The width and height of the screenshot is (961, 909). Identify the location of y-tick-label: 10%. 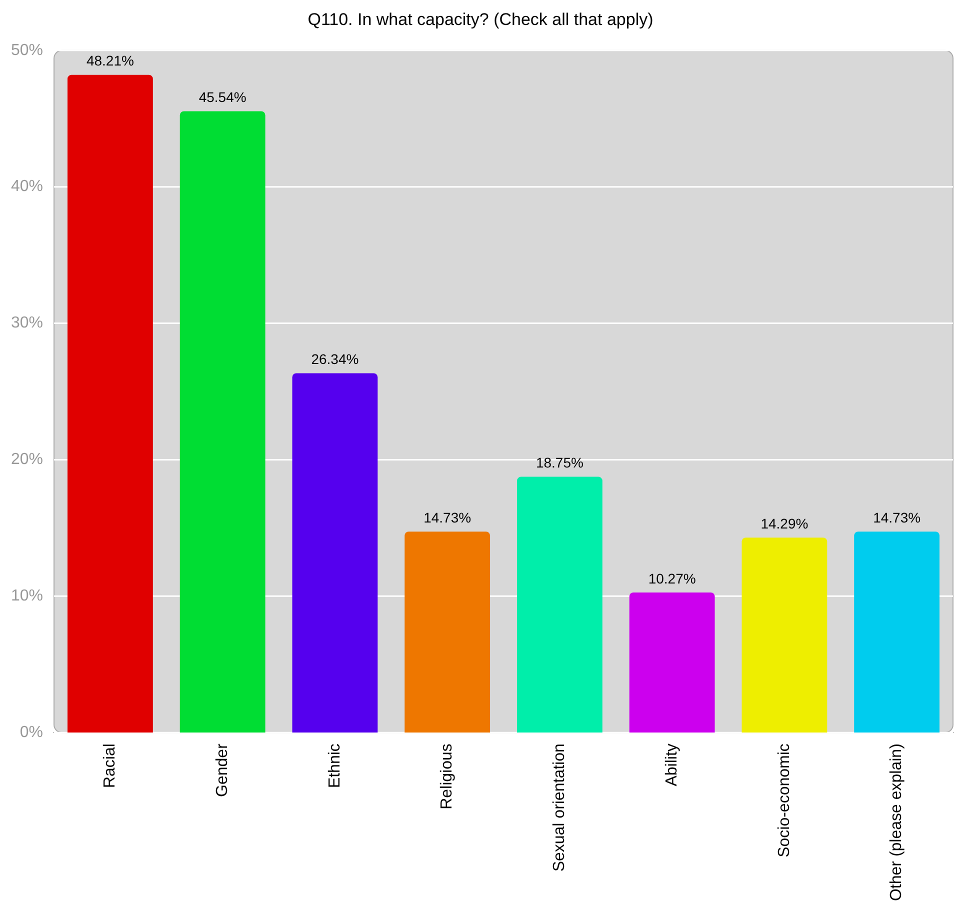
(27, 596).